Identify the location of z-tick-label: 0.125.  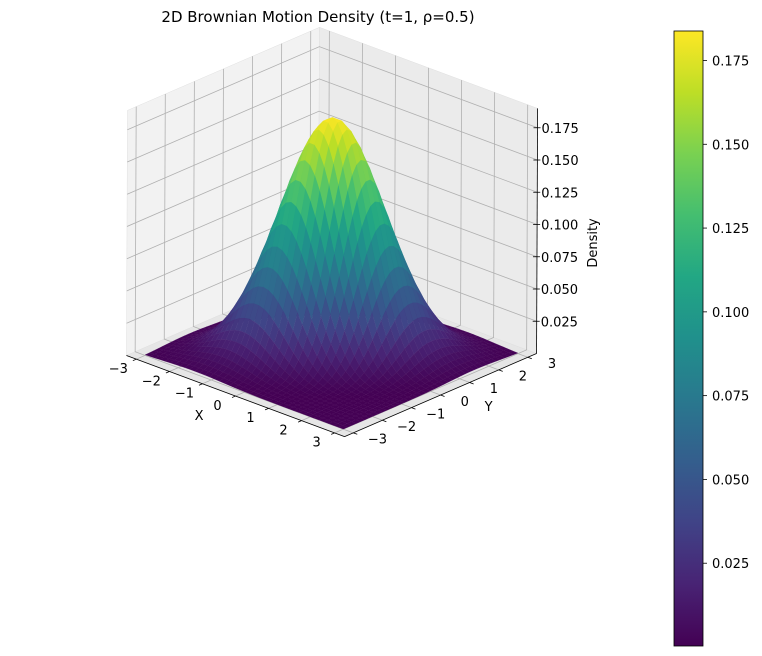
(559, 193).